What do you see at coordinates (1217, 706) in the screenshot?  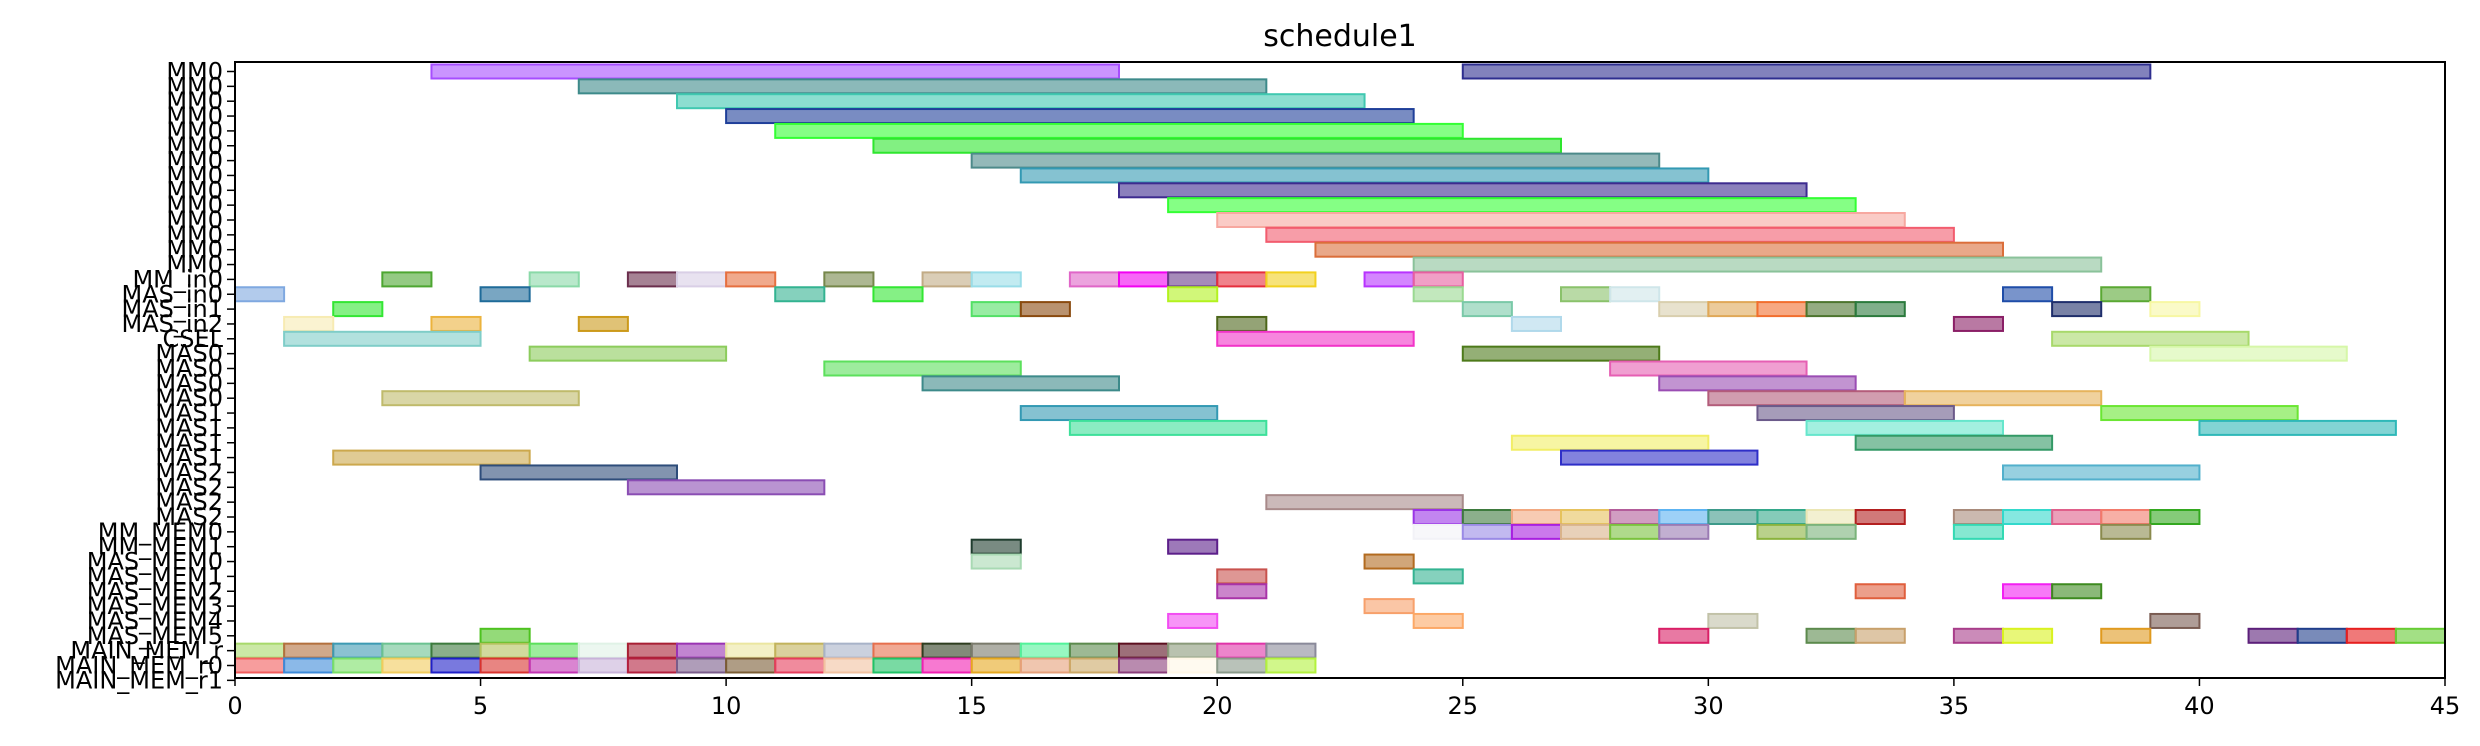 I see `x-tick-label: 20` at bounding box center [1217, 706].